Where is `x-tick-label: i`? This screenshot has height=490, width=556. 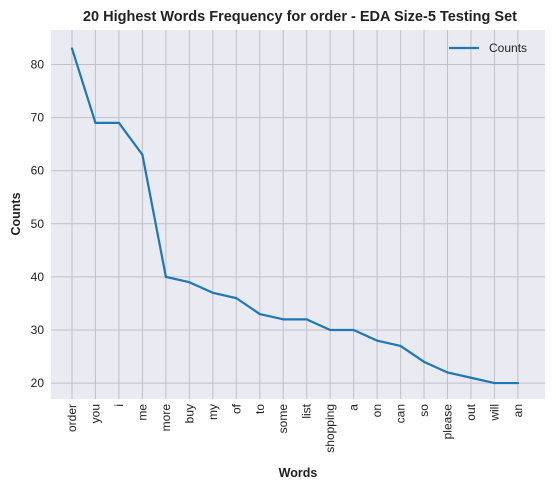
x-tick-label: i is located at coordinates (119, 405).